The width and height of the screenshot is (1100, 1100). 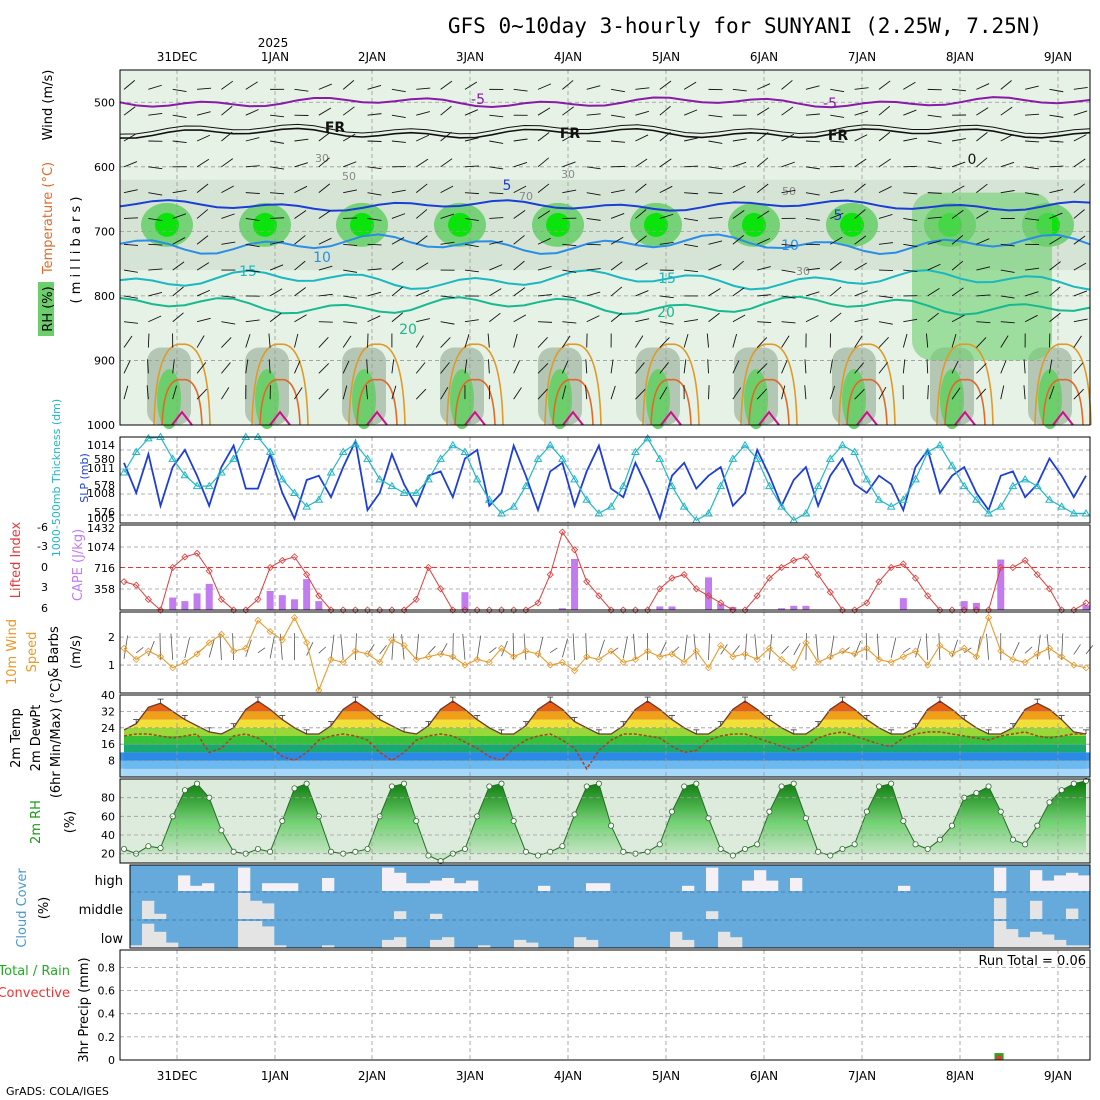 What do you see at coordinates (862, 1076) in the screenshot?
I see `bottom-date-7JAN: 7JAN` at bounding box center [862, 1076].